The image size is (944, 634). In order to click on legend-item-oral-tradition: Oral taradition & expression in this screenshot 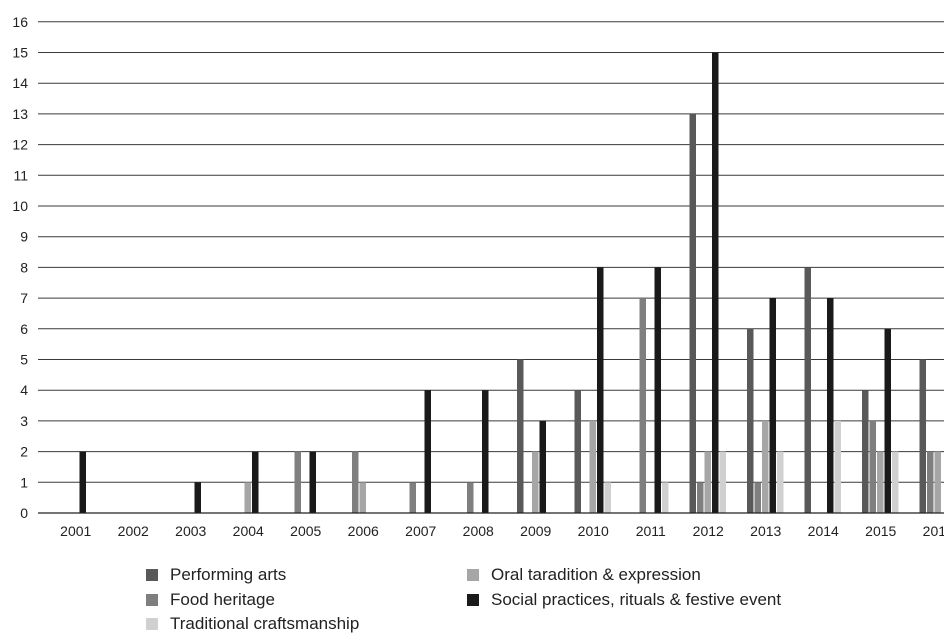, I will do `click(584, 575)`.